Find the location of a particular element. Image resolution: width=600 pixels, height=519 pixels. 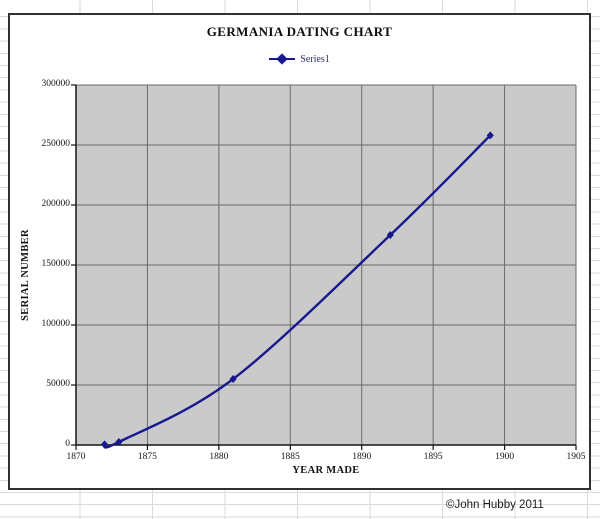

y-tick-label: 300000 is located at coordinates (56, 84).